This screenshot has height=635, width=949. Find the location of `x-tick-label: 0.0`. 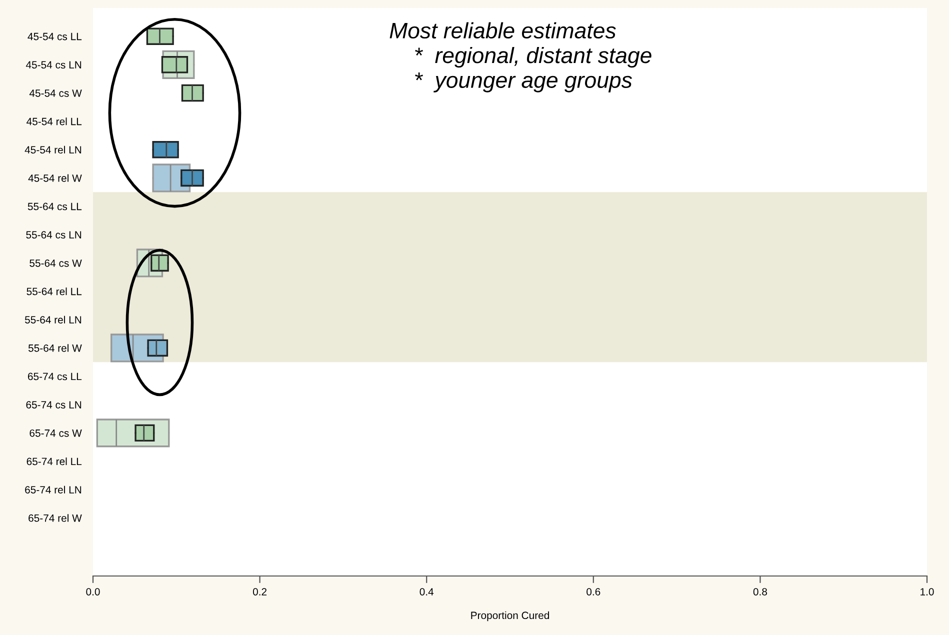

x-tick-label: 0.0 is located at coordinates (93, 592).